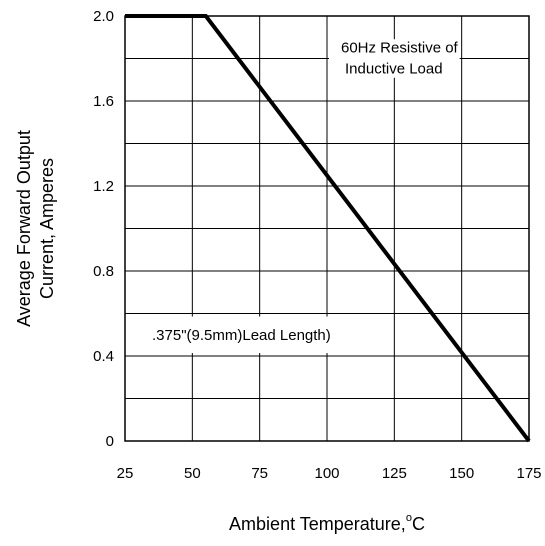 This screenshot has height=546, width=545. What do you see at coordinates (418, 524) in the screenshot?
I see `x-axis-unit: C` at bounding box center [418, 524].